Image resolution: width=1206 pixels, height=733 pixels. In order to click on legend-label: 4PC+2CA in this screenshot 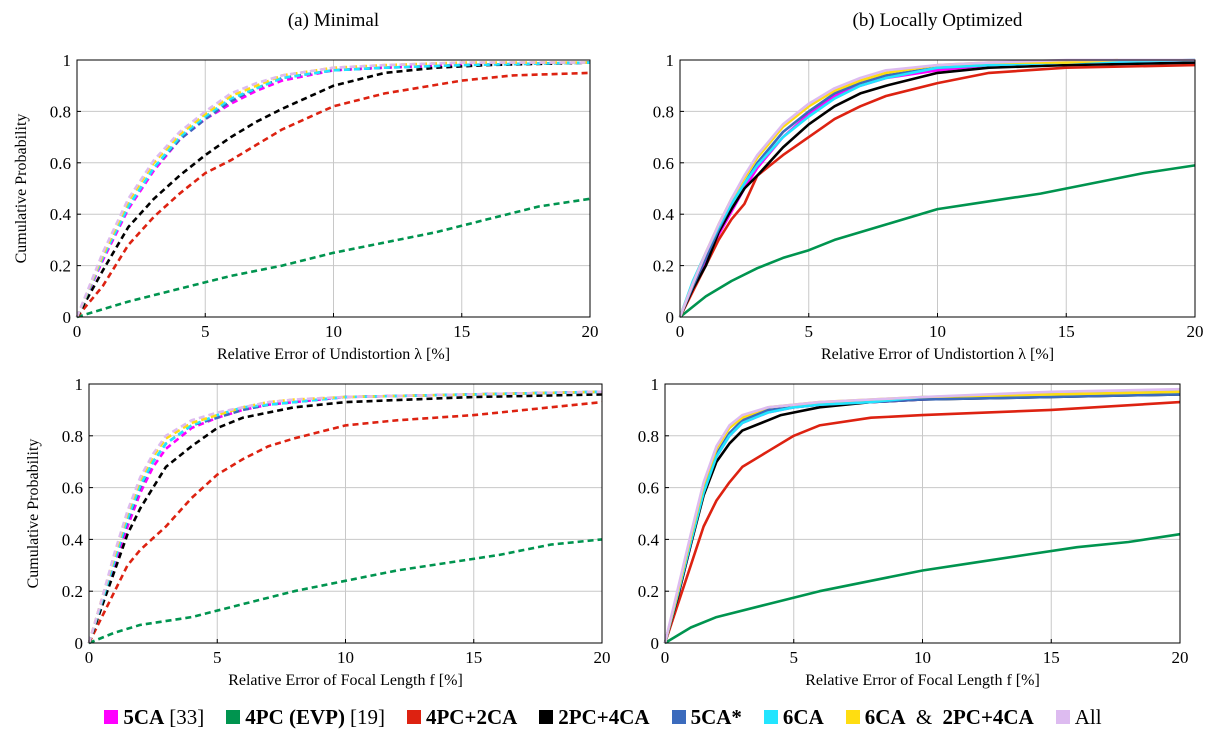, I will do `click(471, 716)`.